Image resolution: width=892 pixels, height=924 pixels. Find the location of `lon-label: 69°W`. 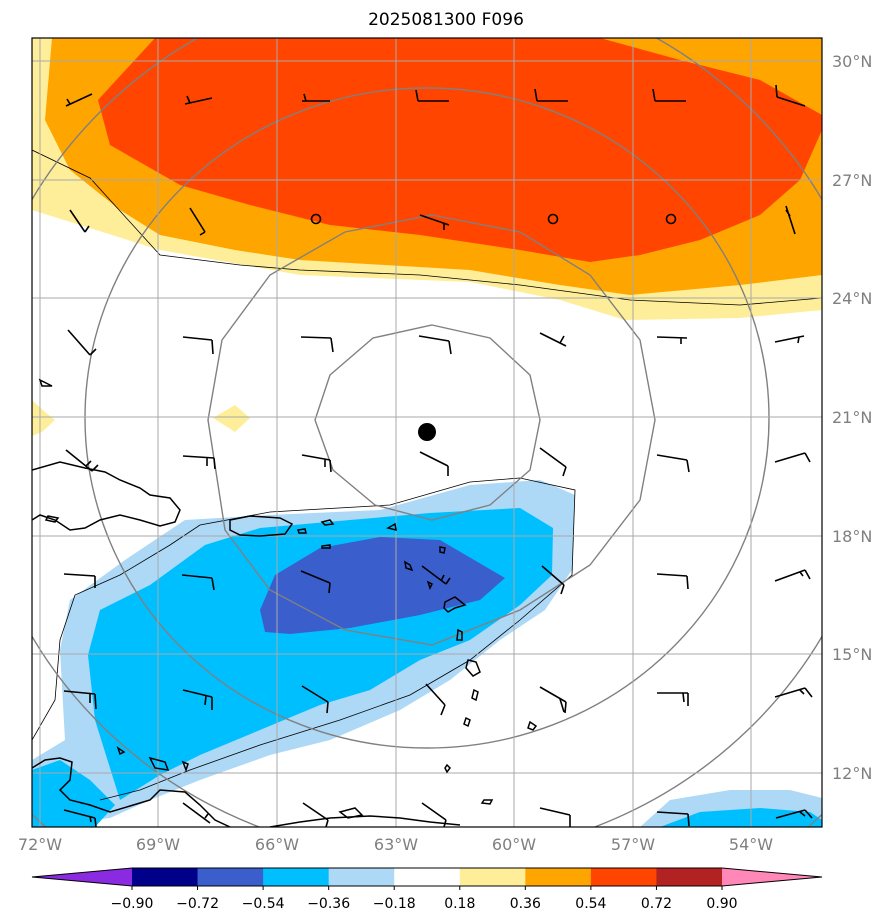

lon-label: 69°W is located at coordinates (158, 844).